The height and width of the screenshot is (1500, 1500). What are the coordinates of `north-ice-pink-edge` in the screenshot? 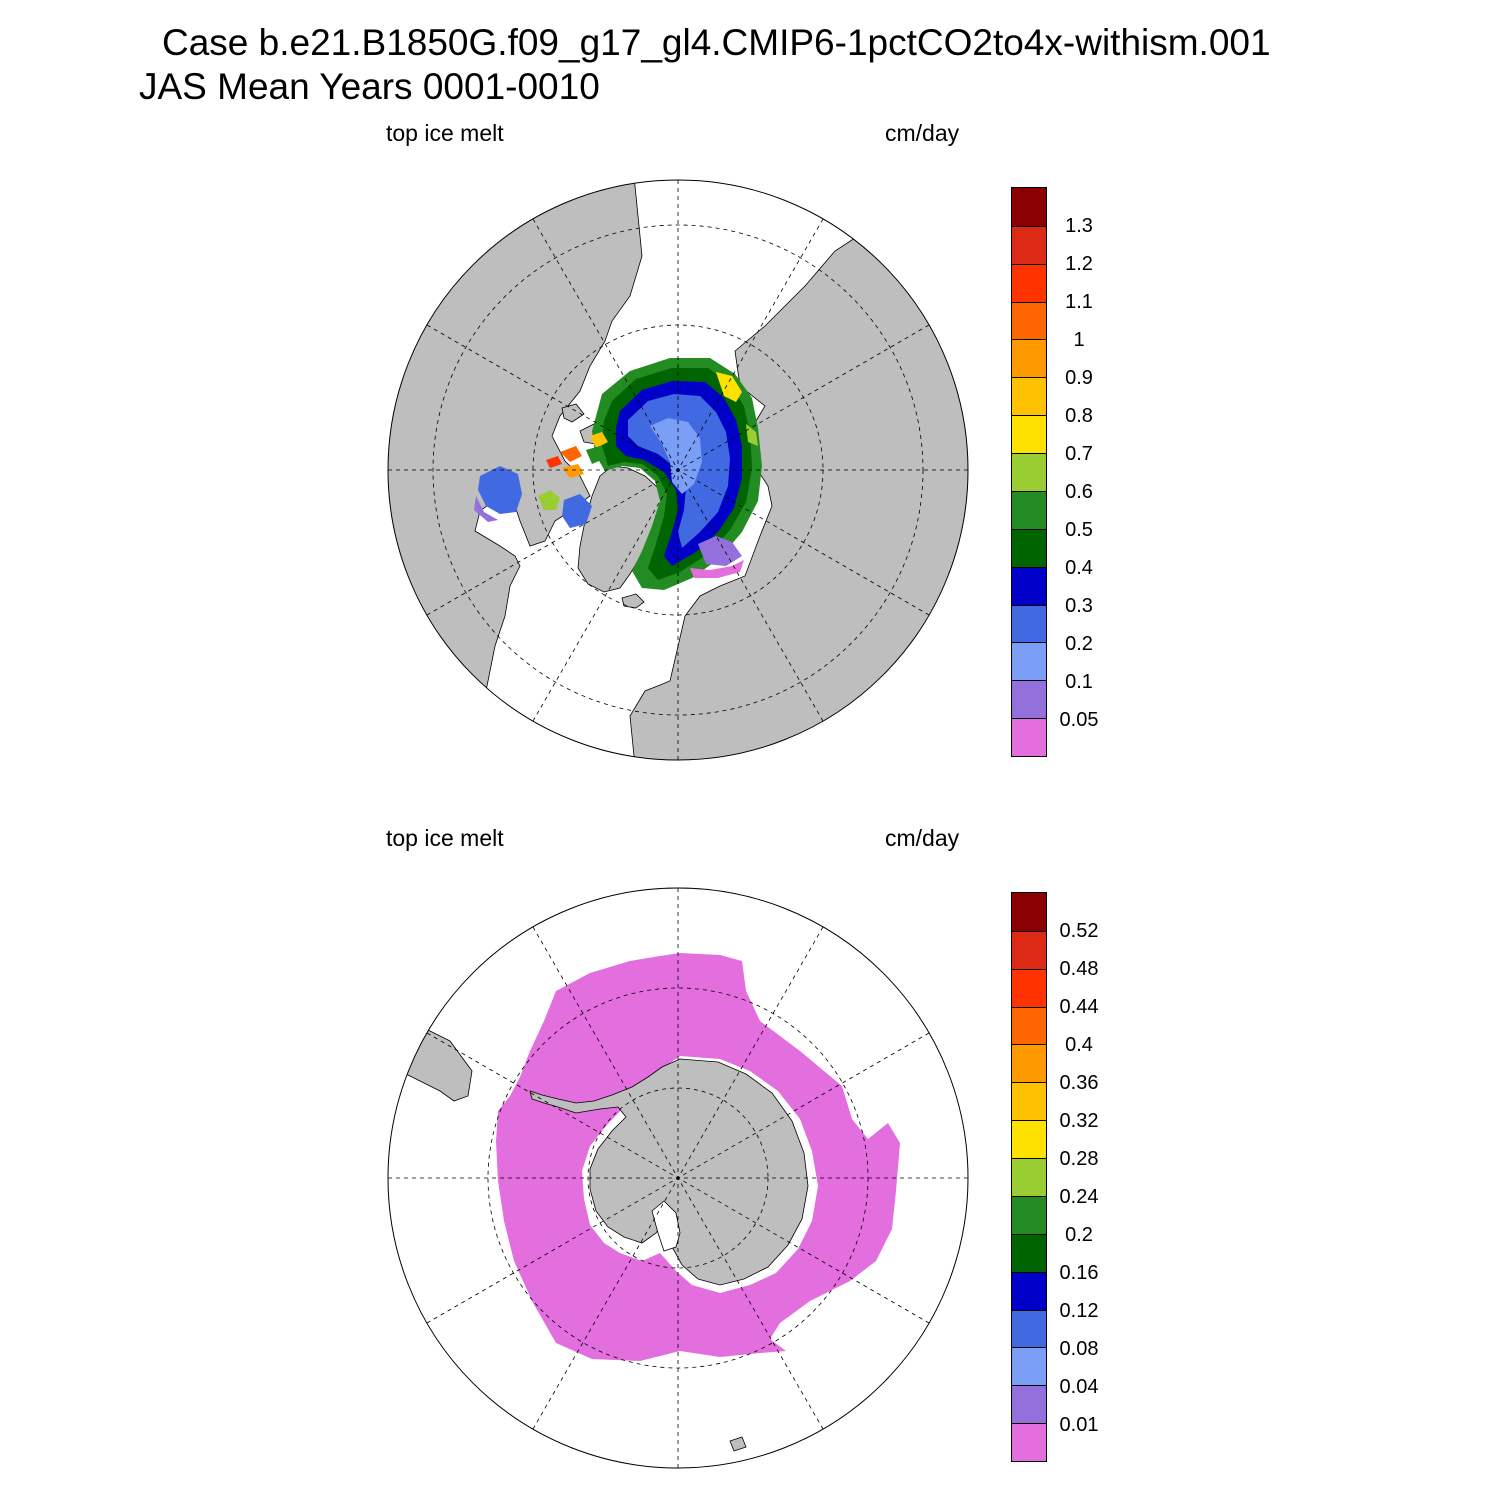 It's located at (717, 569).